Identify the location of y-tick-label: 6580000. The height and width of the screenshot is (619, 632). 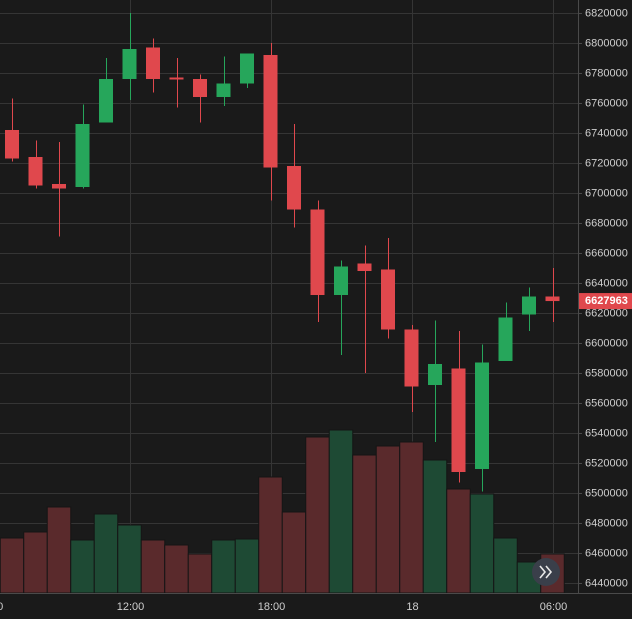
(606, 373).